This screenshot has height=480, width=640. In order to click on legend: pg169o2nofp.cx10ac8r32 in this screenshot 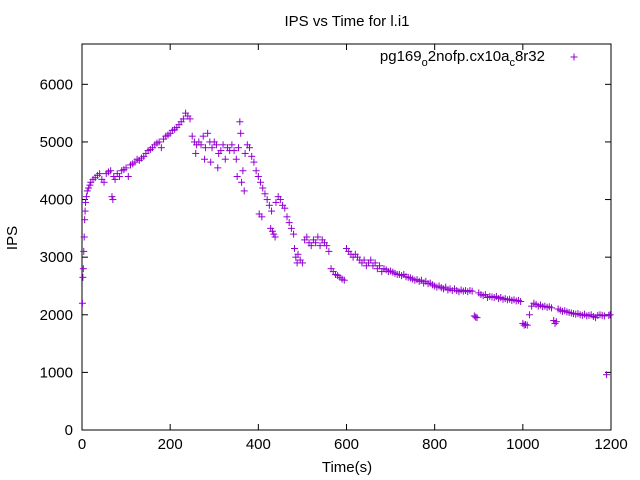, I will do `click(479, 58)`.